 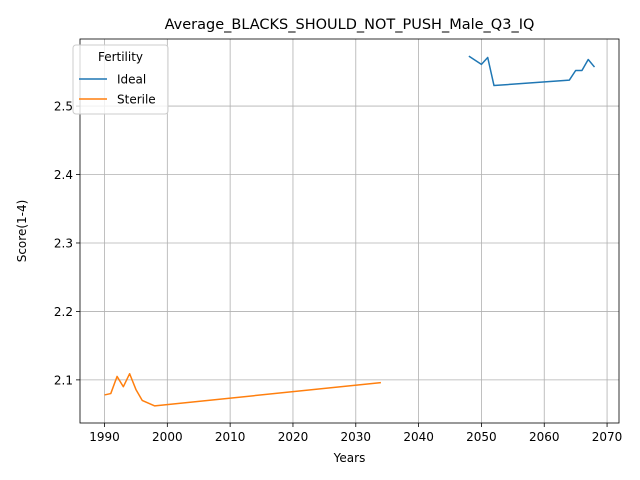 What do you see at coordinates (63, 175) in the screenshot?
I see `y-tick-label: 2.4` at bounding box center [63, 175].